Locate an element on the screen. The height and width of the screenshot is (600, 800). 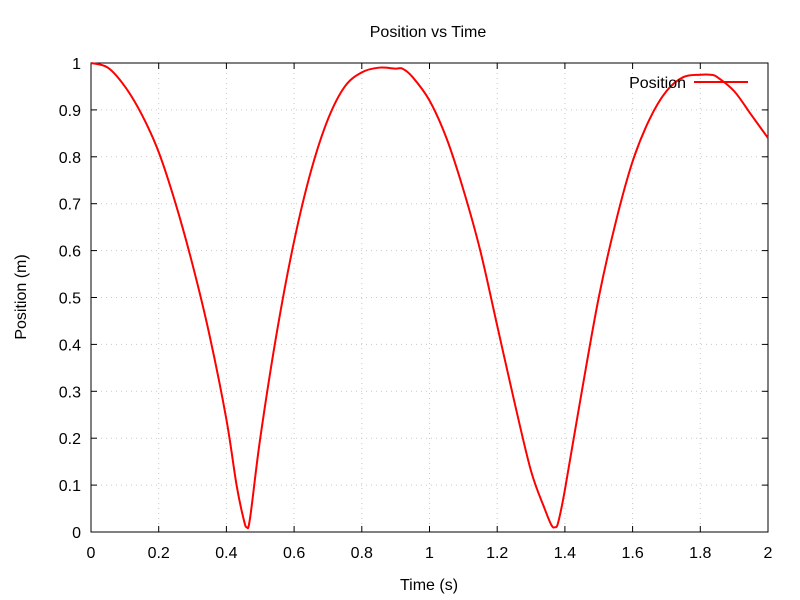
x-tick-label: 0 is located at coordinates (91, 553).